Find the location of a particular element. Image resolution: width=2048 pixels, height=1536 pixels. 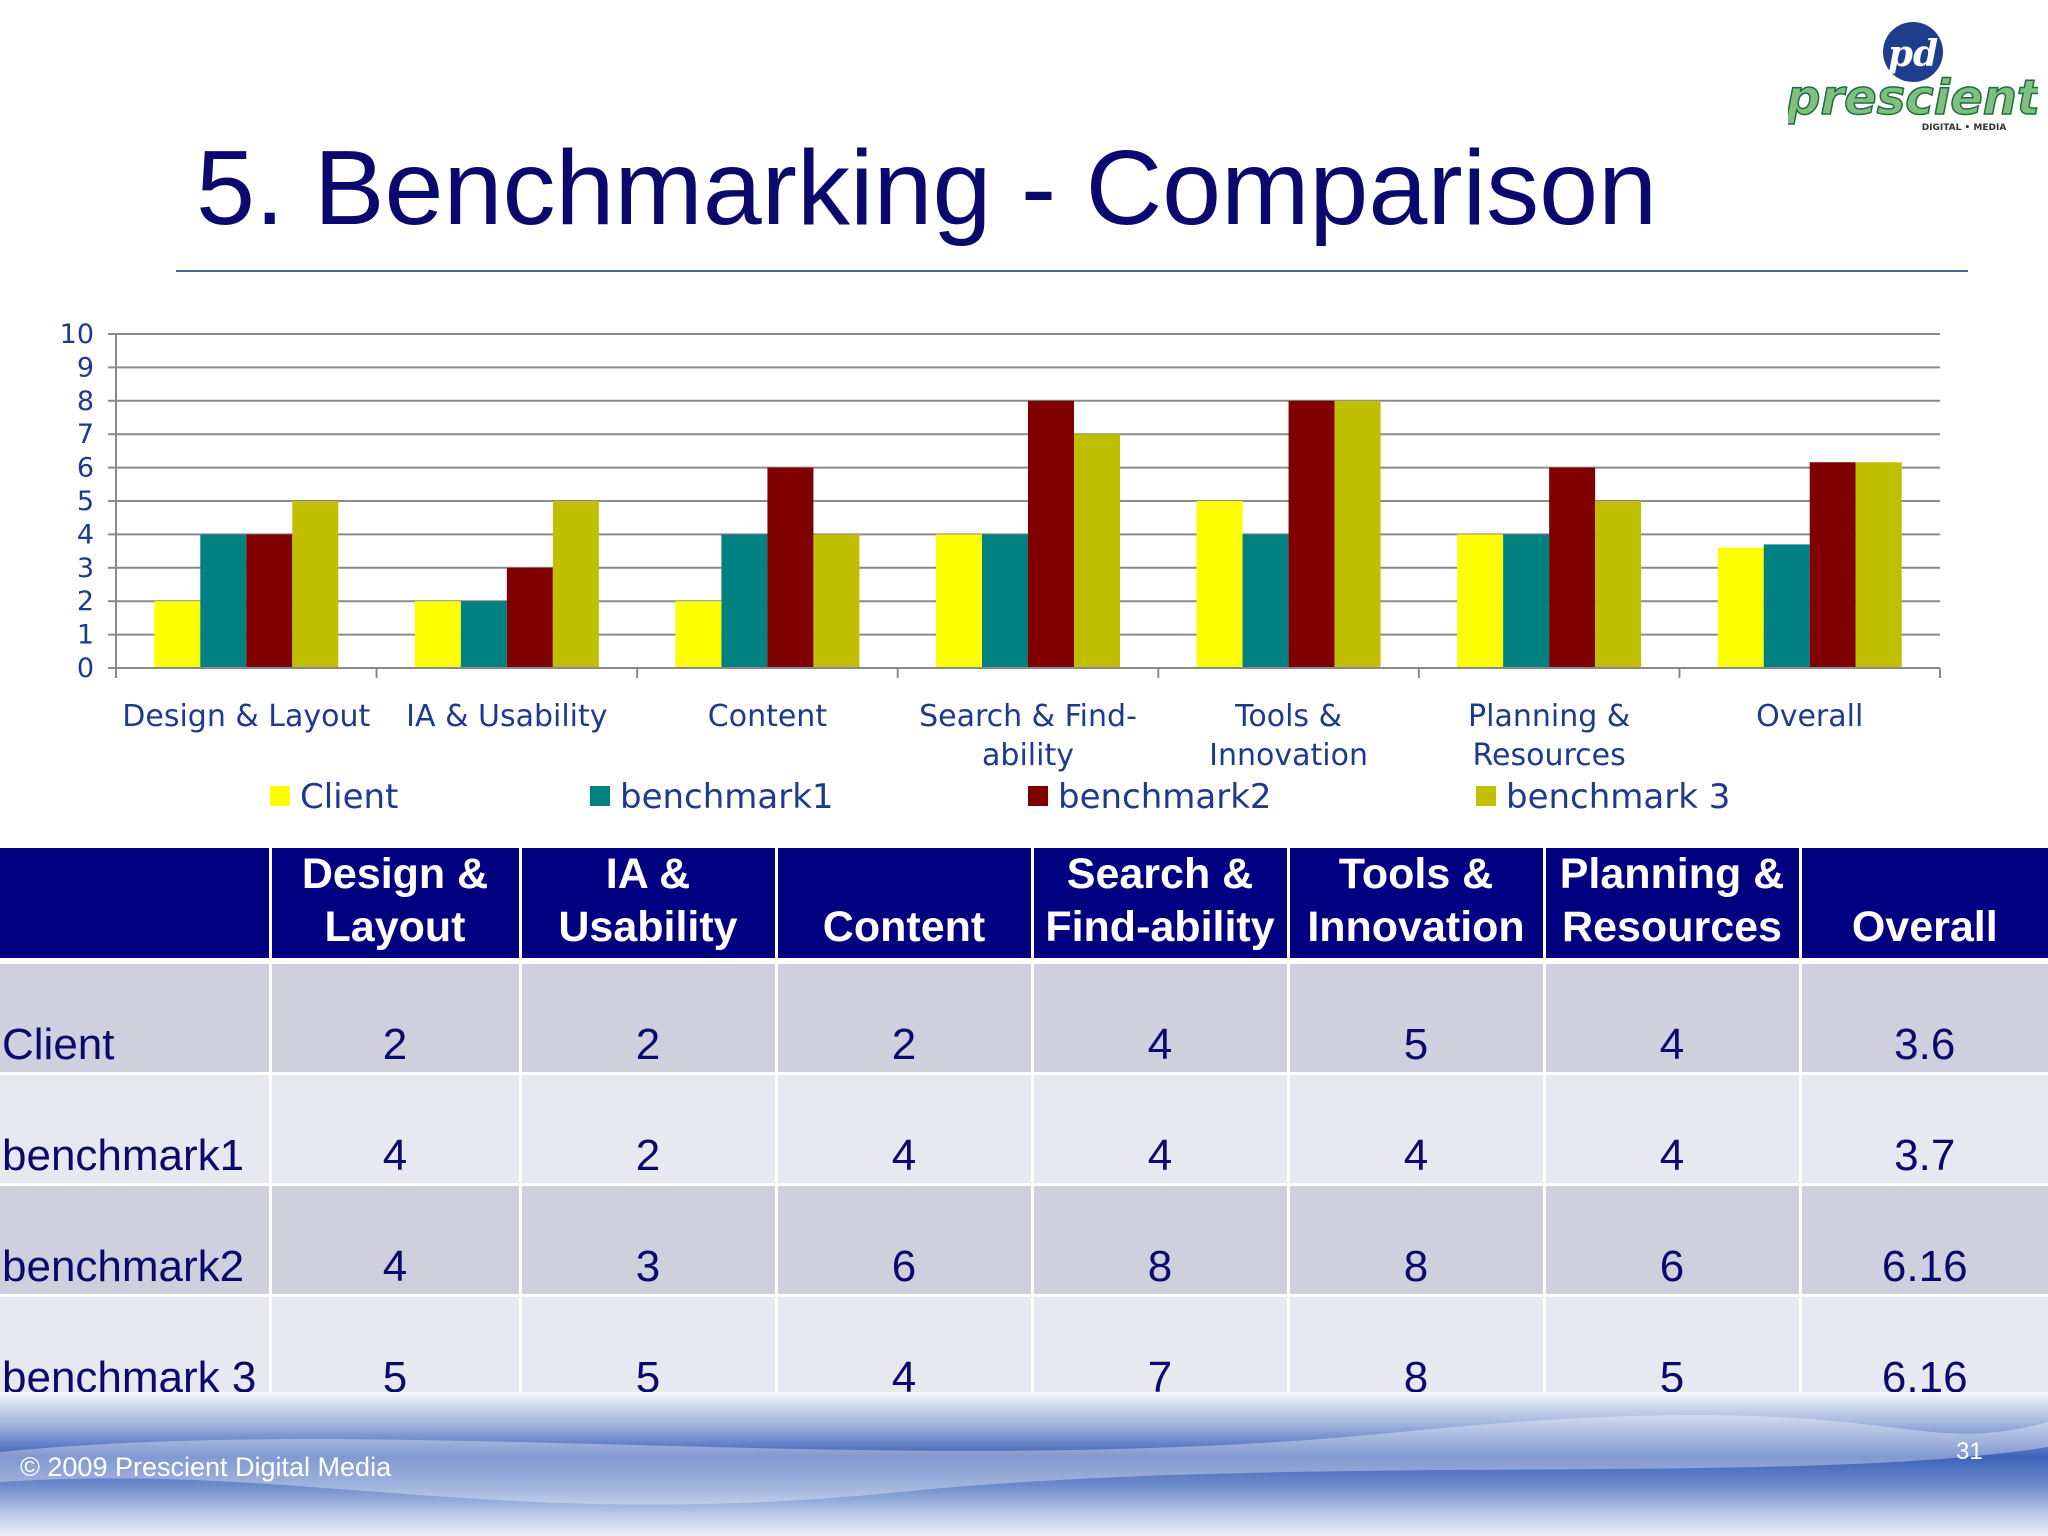

y-tick-label: 8 is located at coordinates (85, 401).